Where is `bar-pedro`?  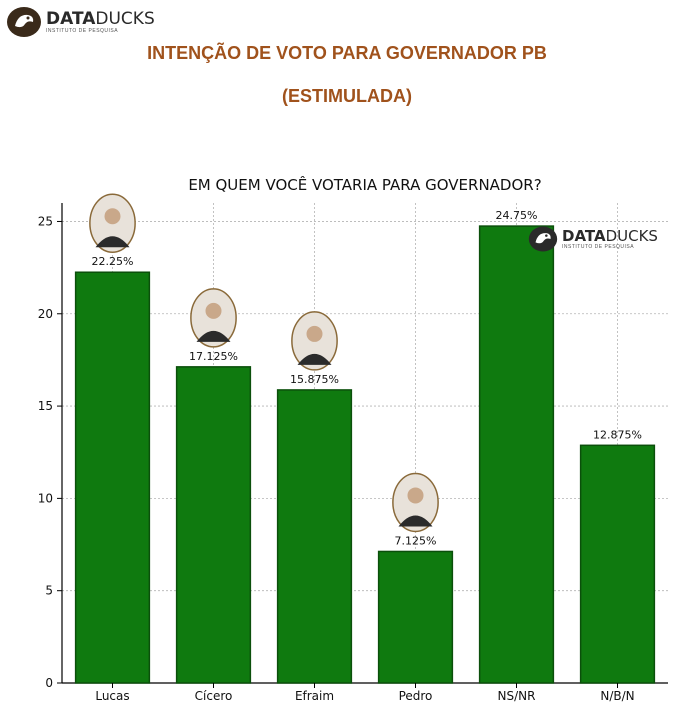
bar-pedro is located at coordinates (415, 617).